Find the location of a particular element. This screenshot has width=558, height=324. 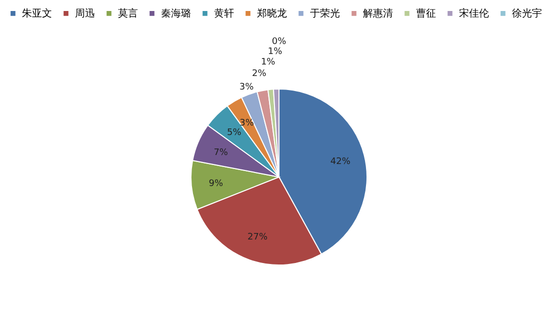

legend-label: 宋佳伦 is located at coordinates (474, 13).